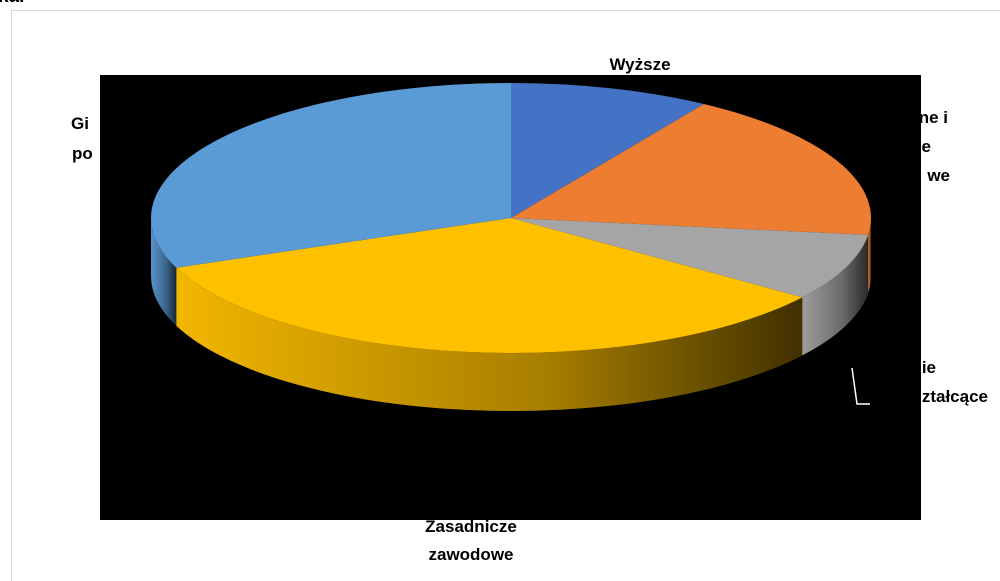  I want to click on page-caption: ka., so click(12, 4).